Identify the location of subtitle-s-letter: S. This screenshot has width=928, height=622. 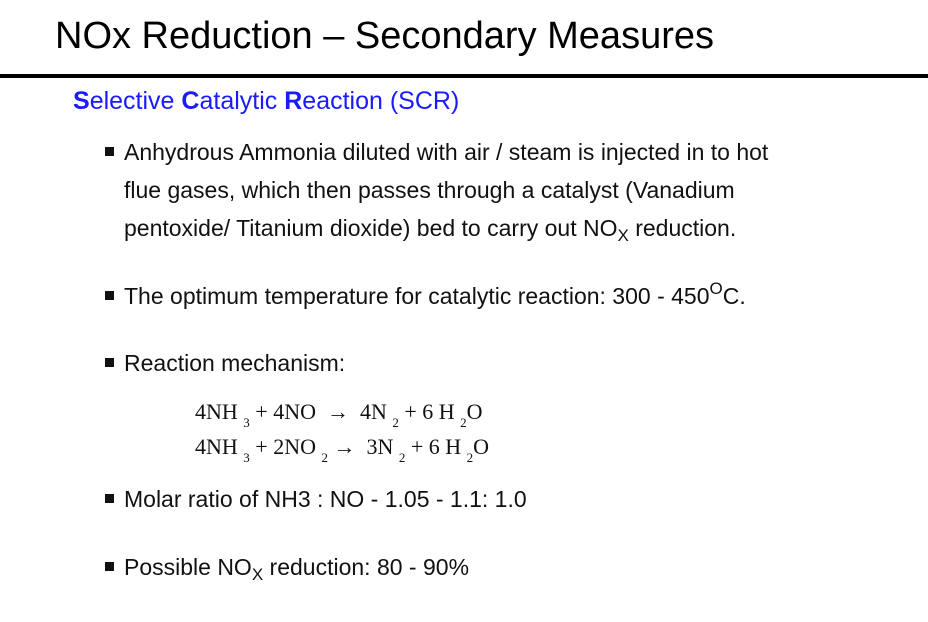
(81, 101).